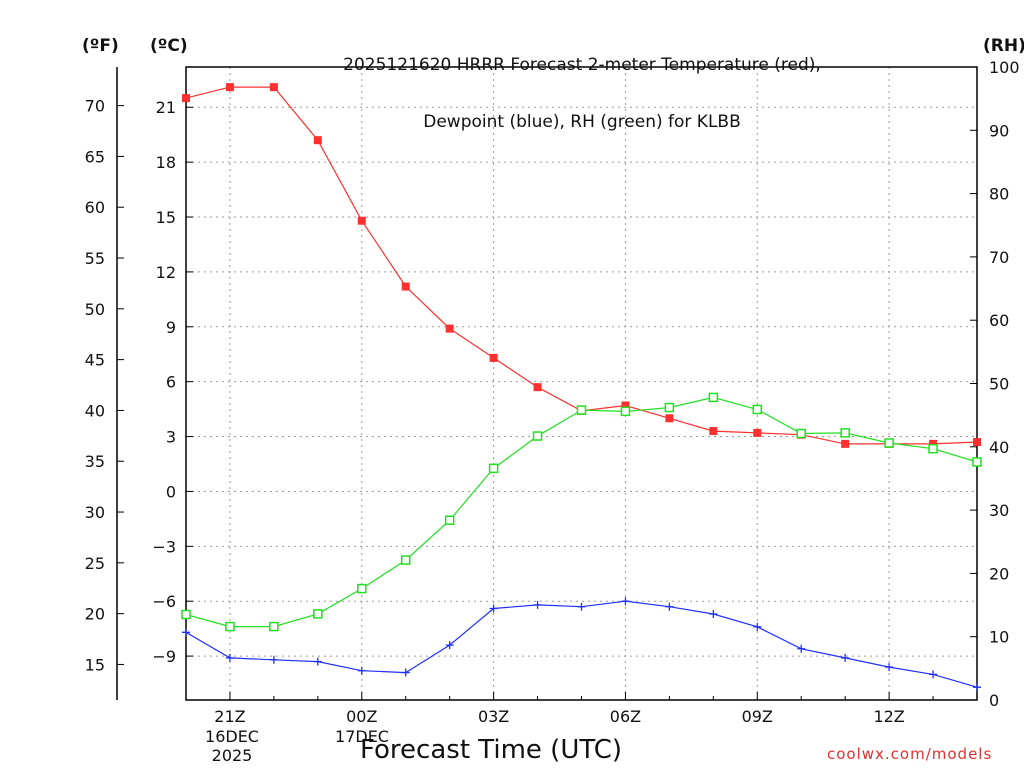 The image size is (1024, 768). What do you see at coordinates (999, 447) in the screenshot?
I see `rh-tick-label: 40` at bounding box center [999, 447].